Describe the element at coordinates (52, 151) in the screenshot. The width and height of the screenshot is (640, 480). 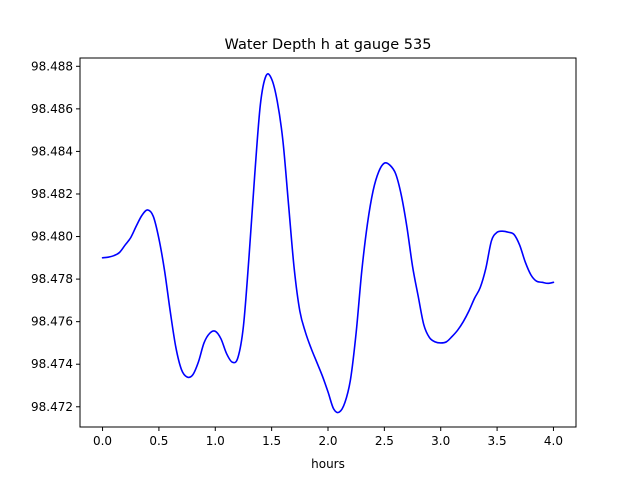
I see `y-tick-label: 98.484` at that location.